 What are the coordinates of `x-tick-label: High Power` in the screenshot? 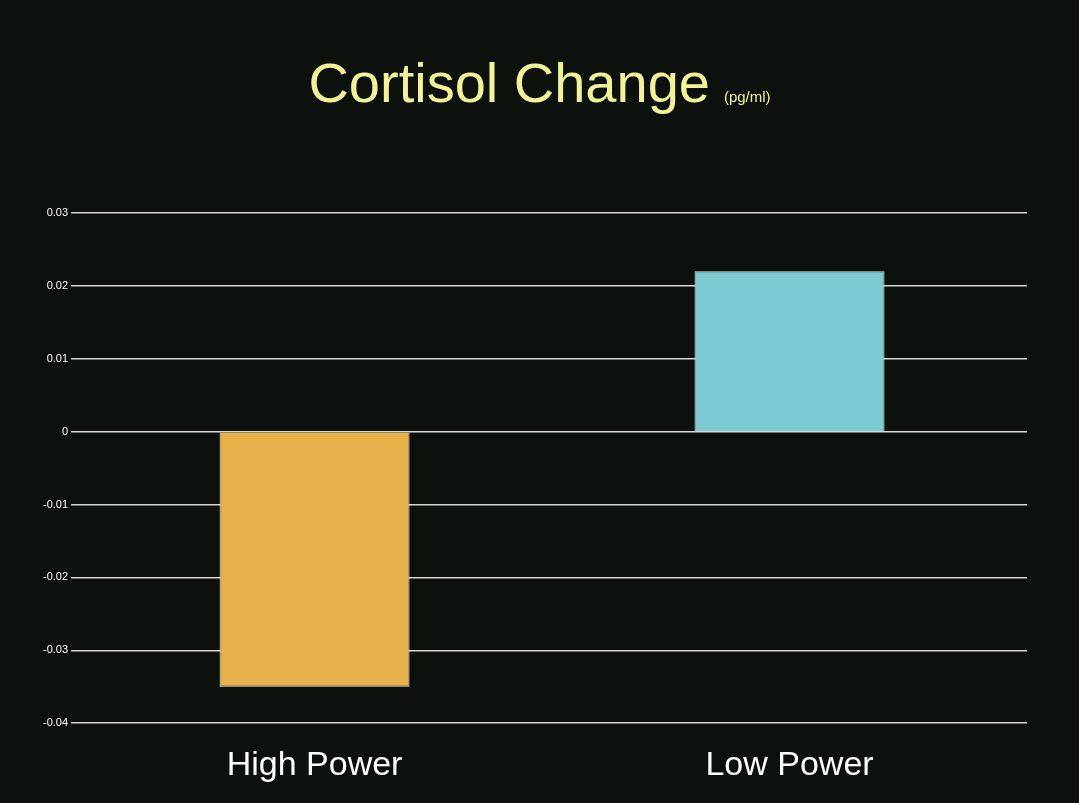 It's located at (314, 762).